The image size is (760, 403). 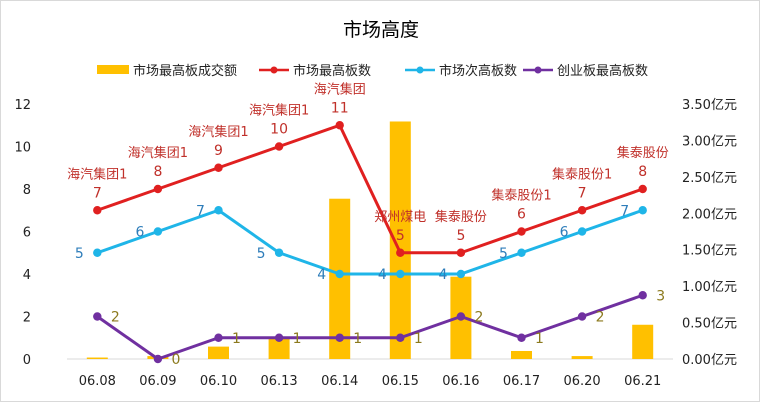 I want to click on legend-swatch-bar, so click(x=113, y=69).